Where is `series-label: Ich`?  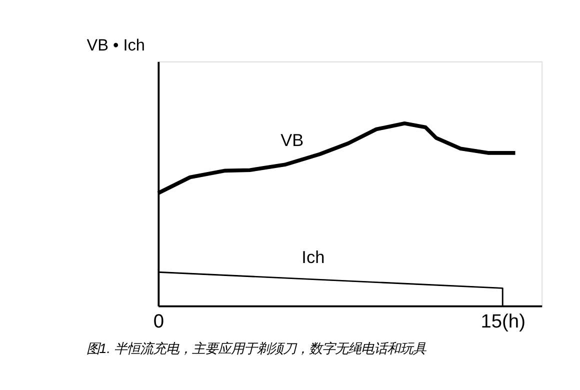 series-label: Ich is located at coordinates (313, 257).